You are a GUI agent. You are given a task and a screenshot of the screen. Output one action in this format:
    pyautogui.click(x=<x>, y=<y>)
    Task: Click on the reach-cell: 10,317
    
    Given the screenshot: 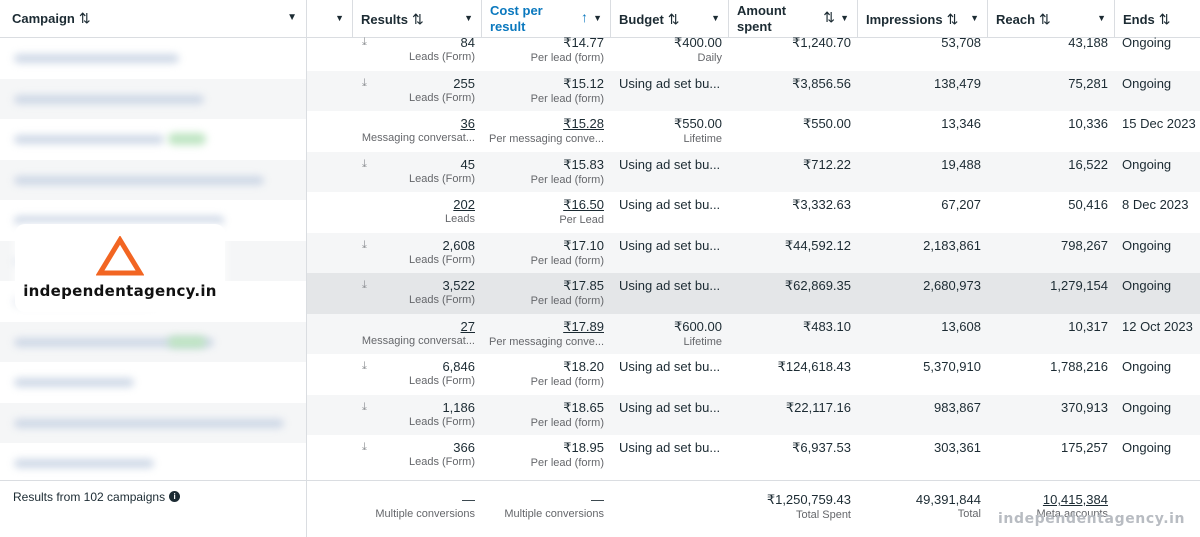 What is the action you would take?
    pyautogui.click(x=1051, y=334)
    